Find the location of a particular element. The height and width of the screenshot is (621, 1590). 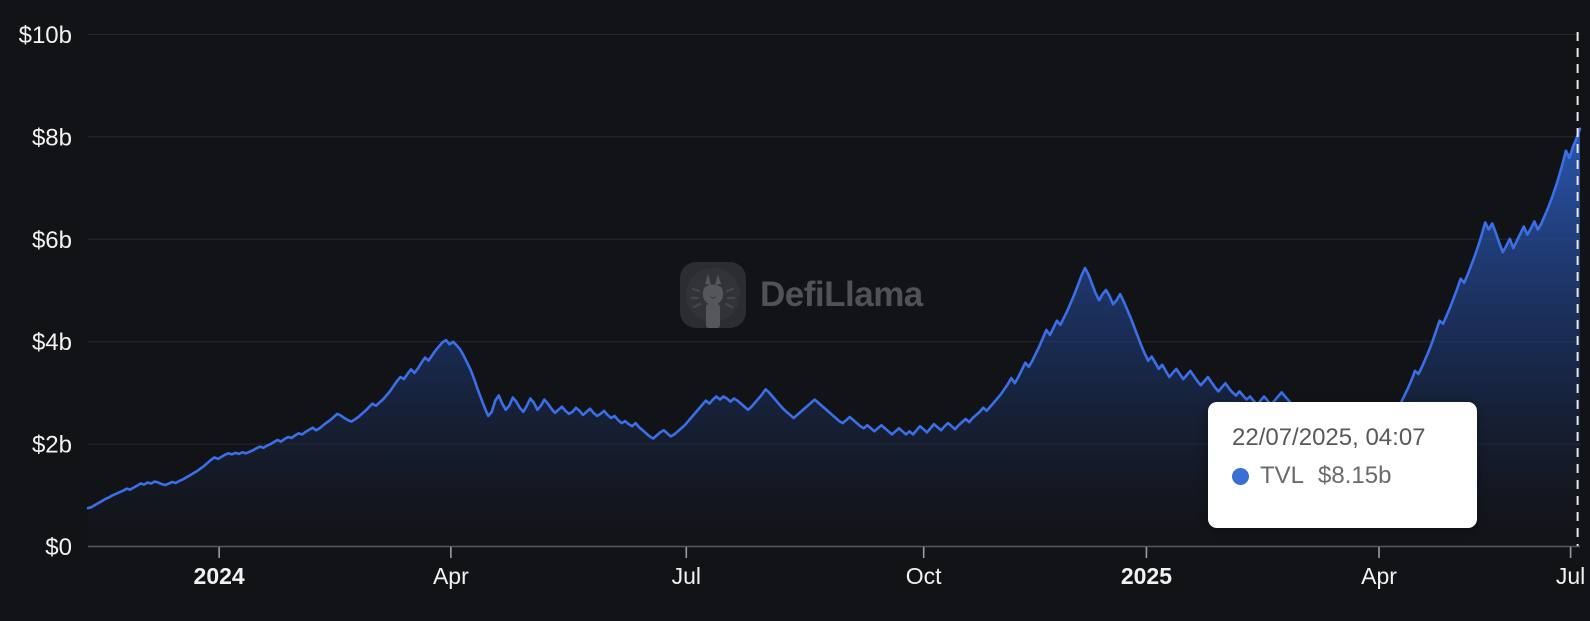

y-tick-label: $10b is located at coordinates (45, 35).